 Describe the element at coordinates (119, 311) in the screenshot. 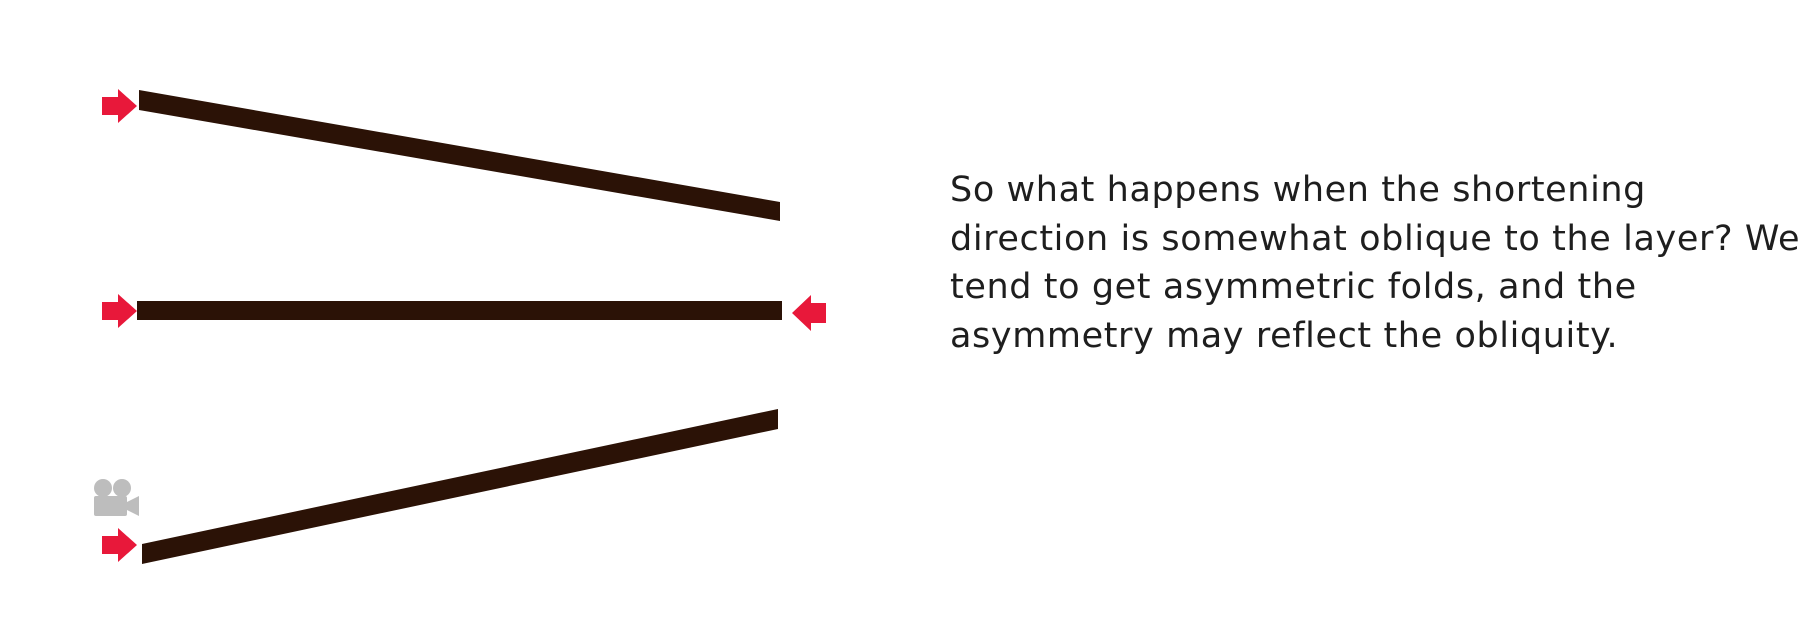

I see `shortening-arrow-middle-left` at that location.